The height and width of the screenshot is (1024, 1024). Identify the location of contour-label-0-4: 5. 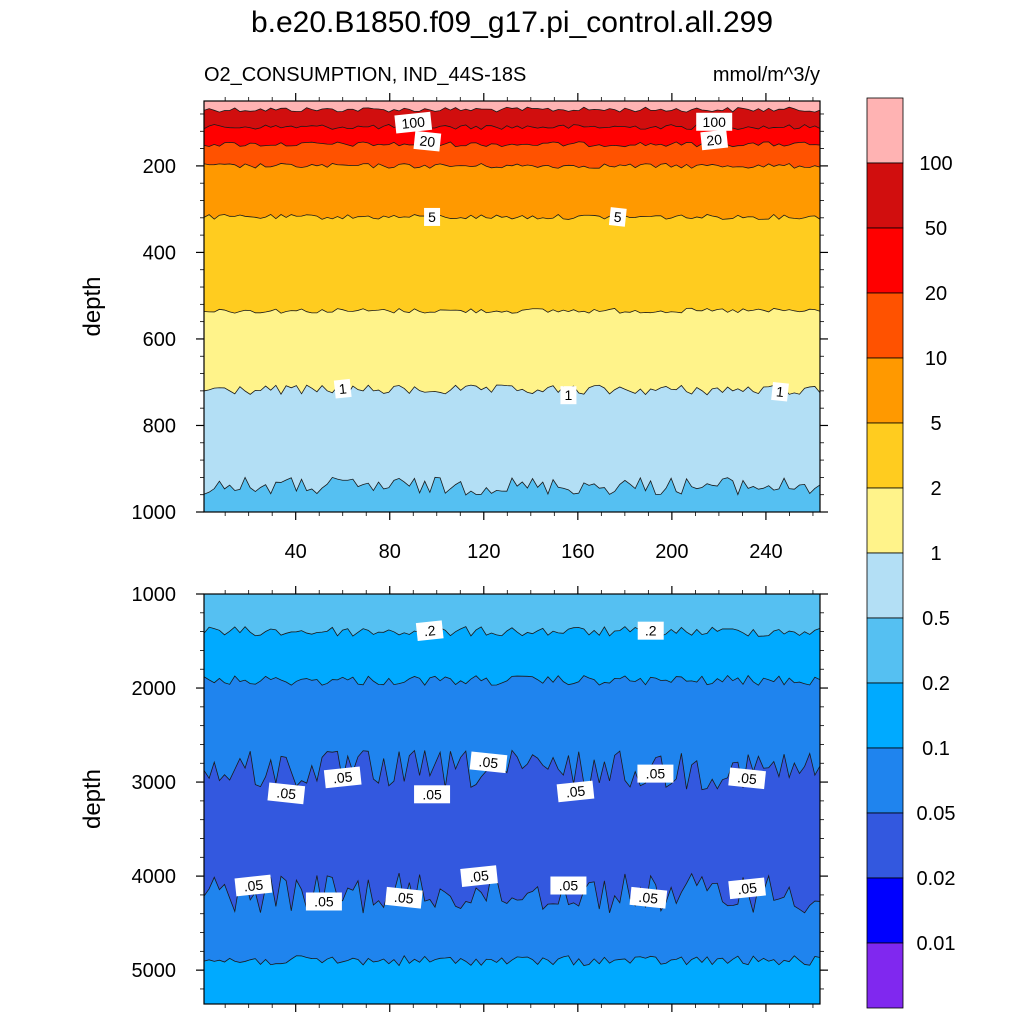
(432, 216).